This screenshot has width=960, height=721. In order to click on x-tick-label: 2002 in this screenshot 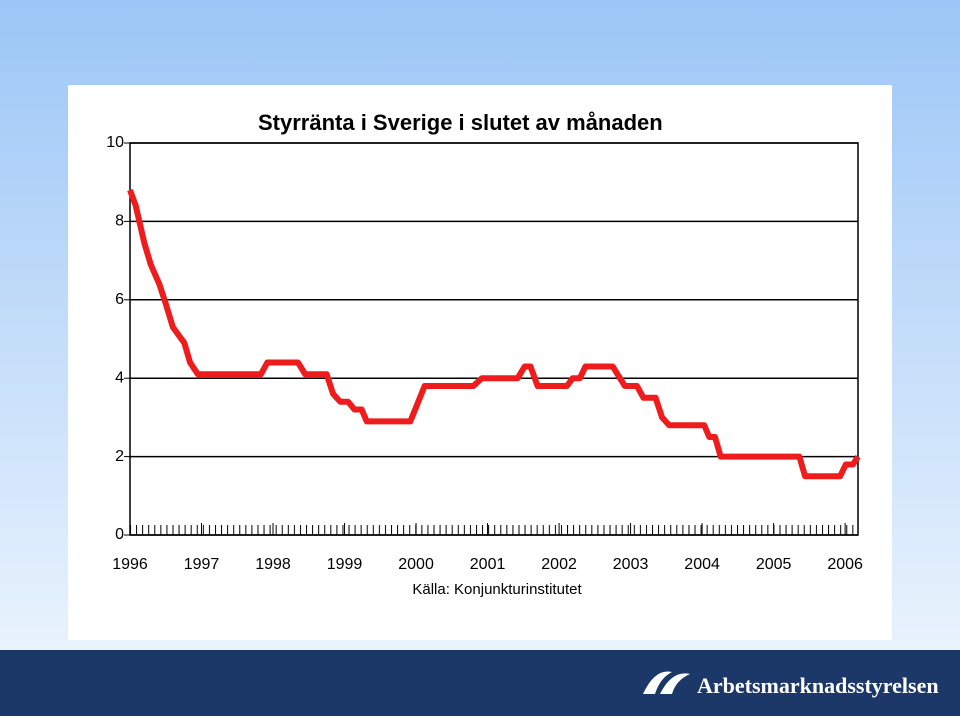, I will do `click(559, 564)`.